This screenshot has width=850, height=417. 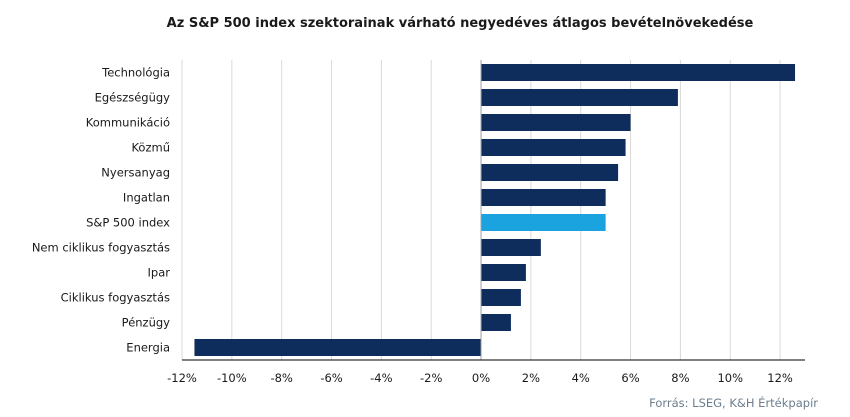 What do you see at coordinates (135, 73) in the screenshot?
I see `category-label: Technológia` at bounding box center [135, 73].